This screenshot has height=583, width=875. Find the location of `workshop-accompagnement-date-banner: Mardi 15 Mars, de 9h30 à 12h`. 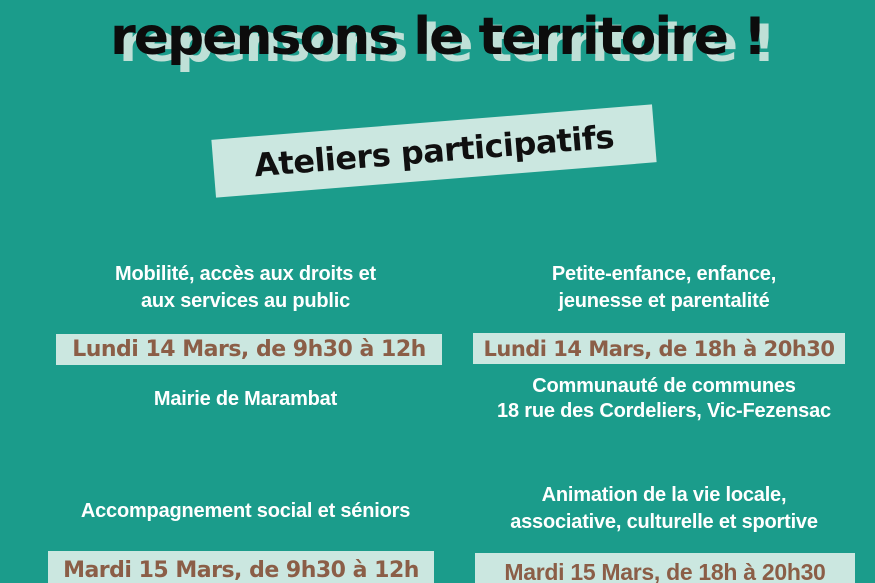

workshop-accompagnement-date-banner: Mardi 15 Mars, de 9h30 à 12h is located at coordinates (241, 567).